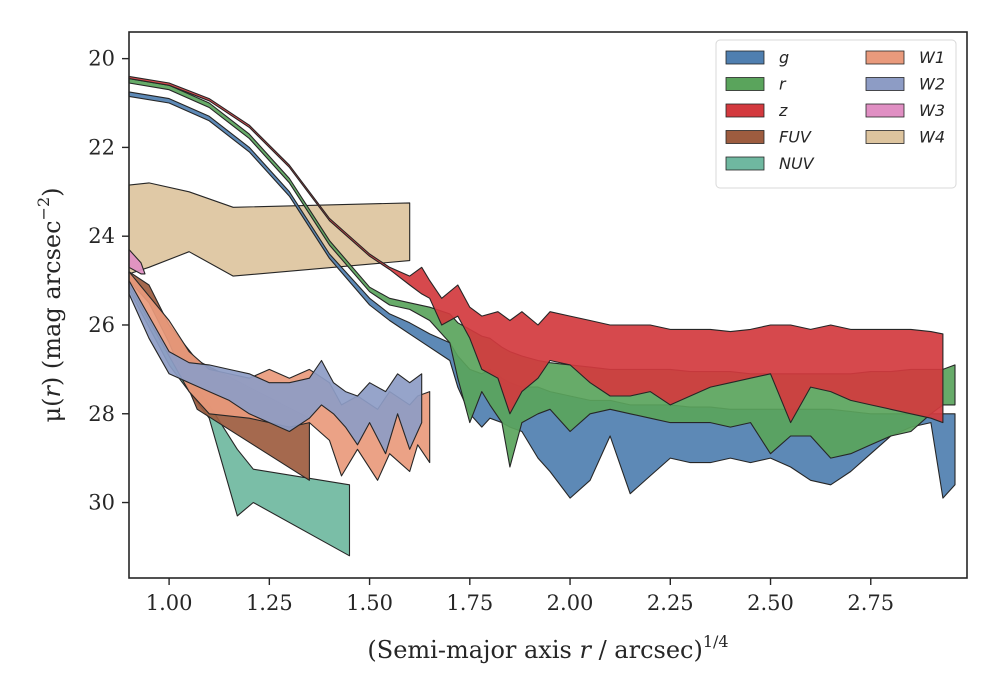 This screenshot has width=1000, height=700. What do you see at coordinates (50, 304) in the screenshot?
I see `y-axis-label: μ(r) (mag arcsec−2)` at bounding box center [50, 304].